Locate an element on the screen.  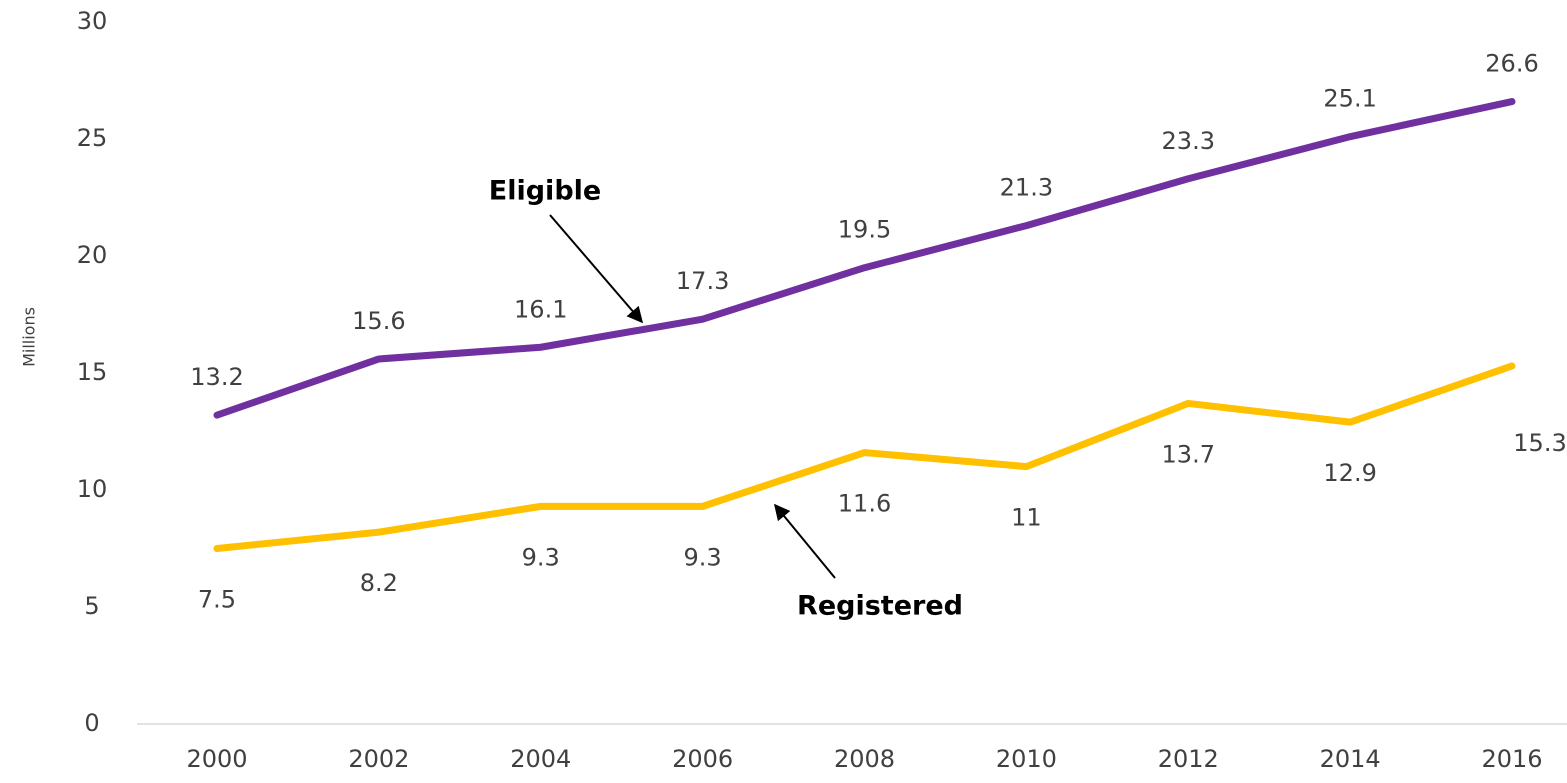
data-label: 17.3 is located at coordinates (702, 281).